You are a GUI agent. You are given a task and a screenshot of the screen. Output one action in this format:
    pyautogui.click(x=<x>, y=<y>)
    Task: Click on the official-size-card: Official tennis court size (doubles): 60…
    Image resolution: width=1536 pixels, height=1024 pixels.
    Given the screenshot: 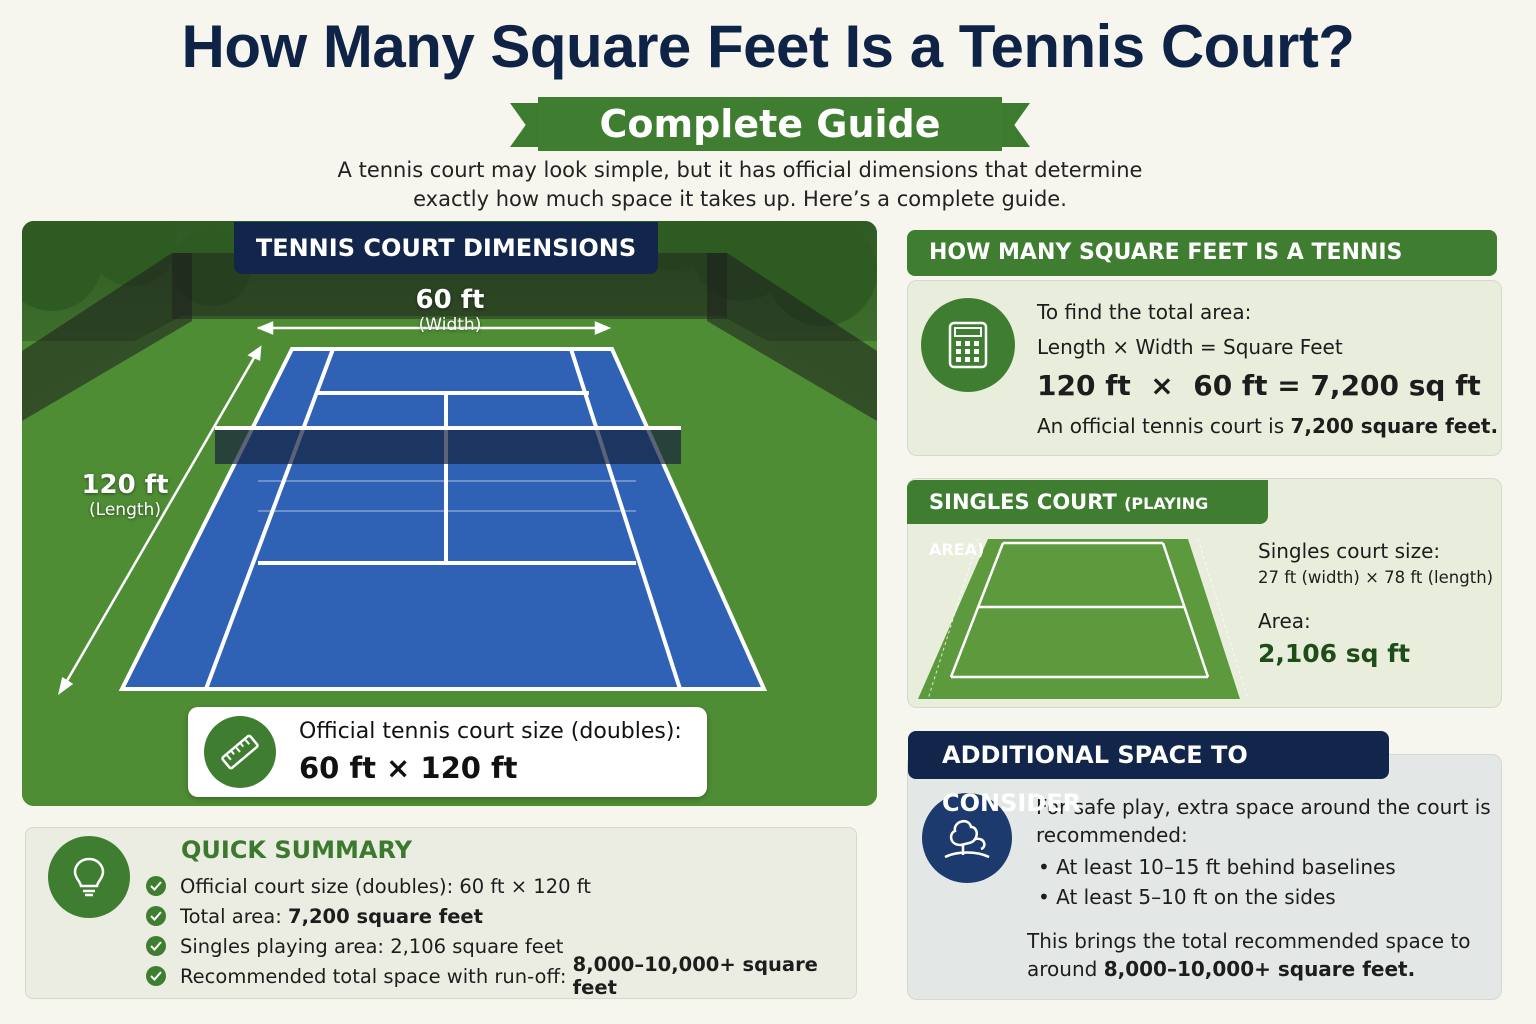 What is the action you would take?
    pyautogui.click(x=447, y=752)
    